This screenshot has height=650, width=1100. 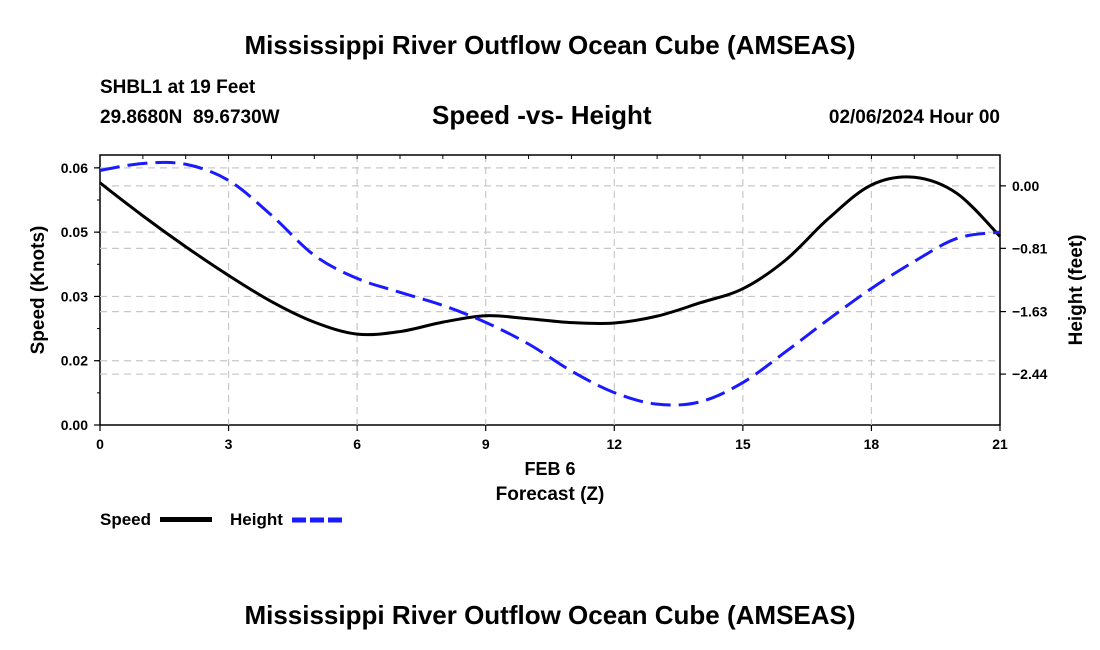 I want to click on y-right-tick-label: −0.81, so click(x=1030, y=248).